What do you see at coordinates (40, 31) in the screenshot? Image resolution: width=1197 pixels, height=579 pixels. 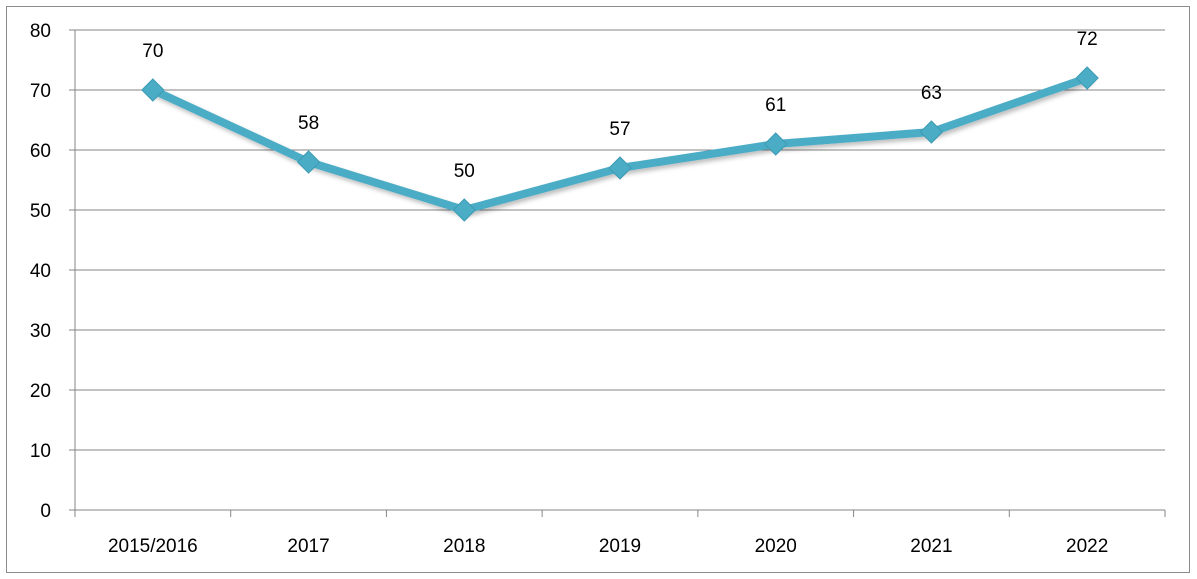 I see `y-tick-label: 80` at bounding box center [40, 31].